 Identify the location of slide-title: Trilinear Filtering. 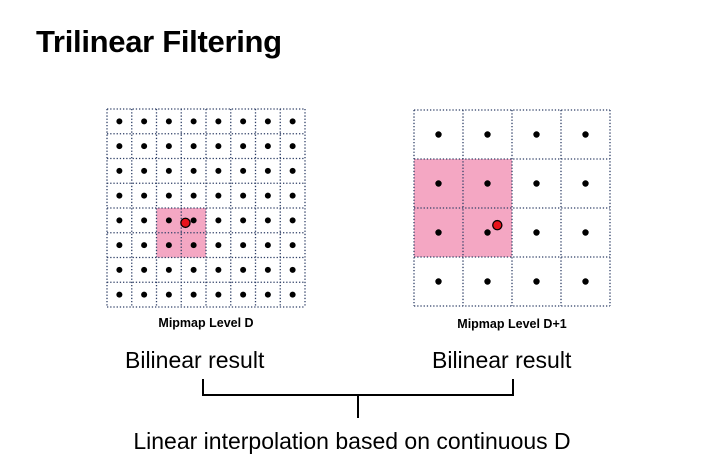
(159, 41).